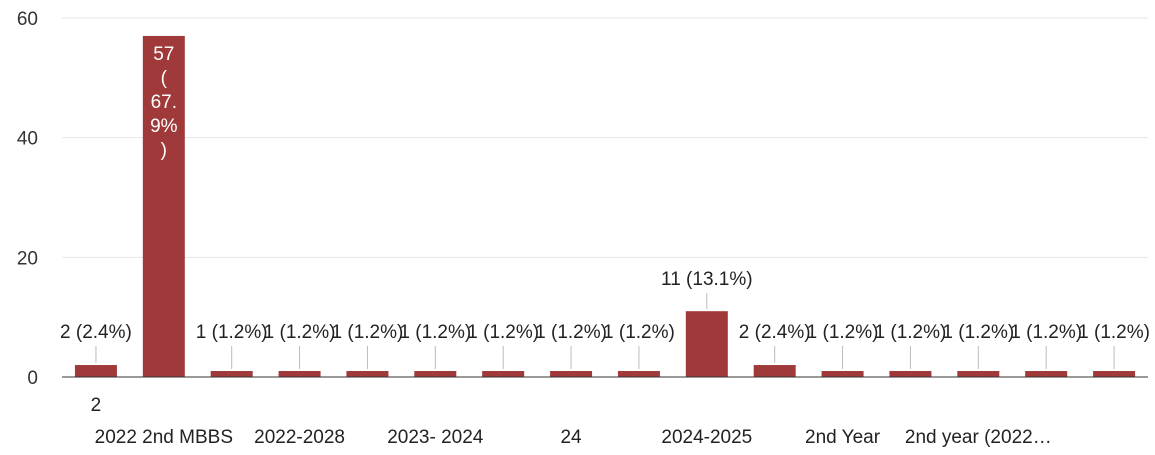  I want to click on y-tick-label: 20, so click(27, 258).